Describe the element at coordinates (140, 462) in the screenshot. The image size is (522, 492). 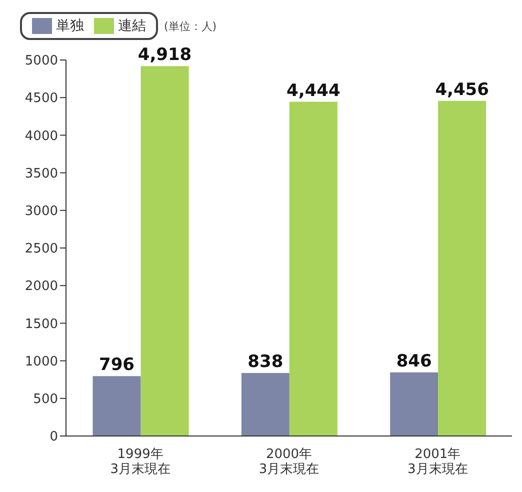
I see `x-tick-label: 1999年 3月末現在` at that location.